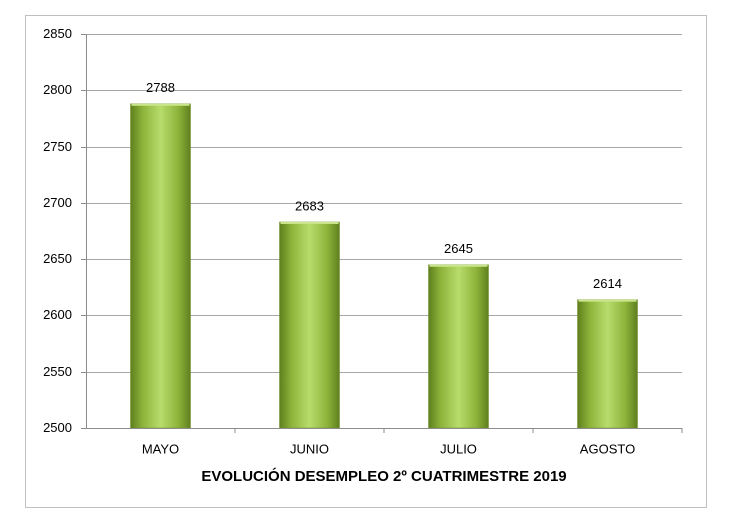 The width and height of the screenshot is (732, 523). Describe the element at coordinates (57, 33) in the screenshot. I see `y-tick-label: 2850` at that location.